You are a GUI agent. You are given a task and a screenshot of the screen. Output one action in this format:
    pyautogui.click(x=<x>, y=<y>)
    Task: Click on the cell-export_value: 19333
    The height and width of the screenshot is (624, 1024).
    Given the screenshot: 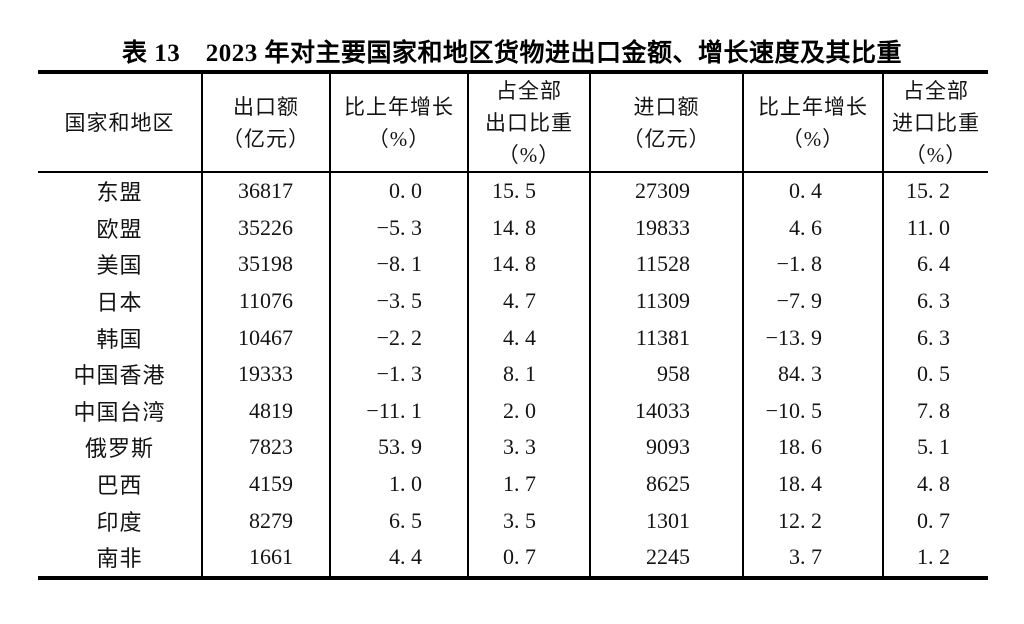 What is the action you would take?
    pyautogui.click(x=265, y=374)
    